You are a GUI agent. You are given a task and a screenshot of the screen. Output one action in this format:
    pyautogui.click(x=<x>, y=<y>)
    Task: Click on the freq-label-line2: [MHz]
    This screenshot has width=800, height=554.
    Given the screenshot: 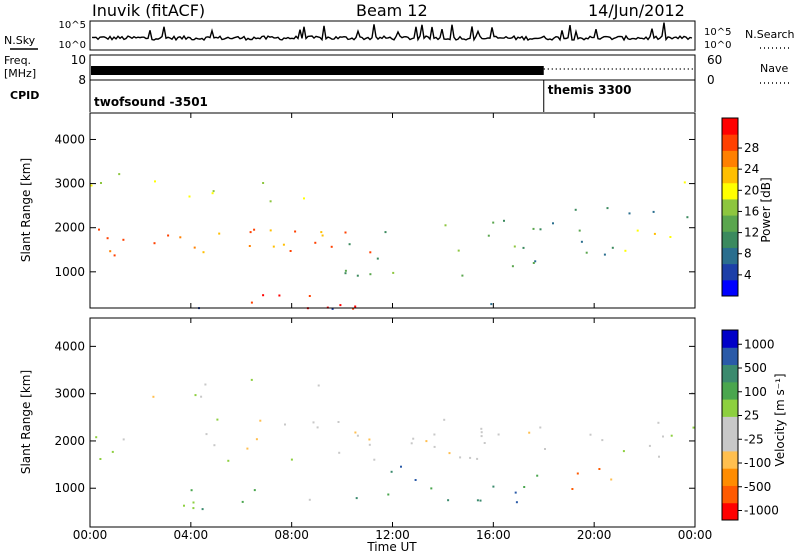 What is the action you would take?
    pyautogui.click(x=20, y=73)
    